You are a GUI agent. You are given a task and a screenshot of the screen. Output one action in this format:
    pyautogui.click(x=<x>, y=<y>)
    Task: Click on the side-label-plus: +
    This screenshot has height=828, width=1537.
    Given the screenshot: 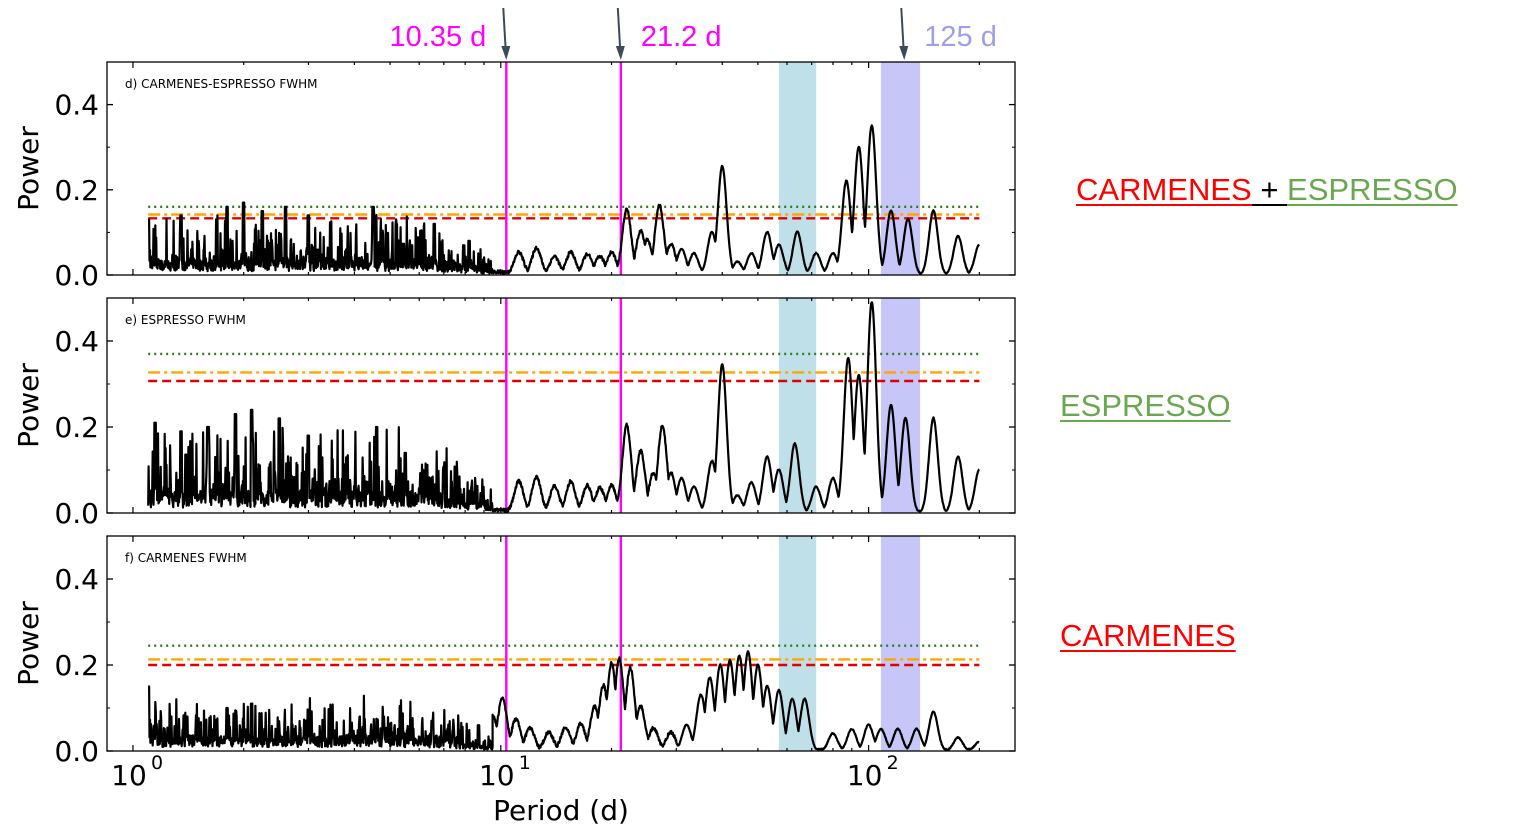 What is the action you would take?
    pyautogui.click(x=1269, y=189)
    